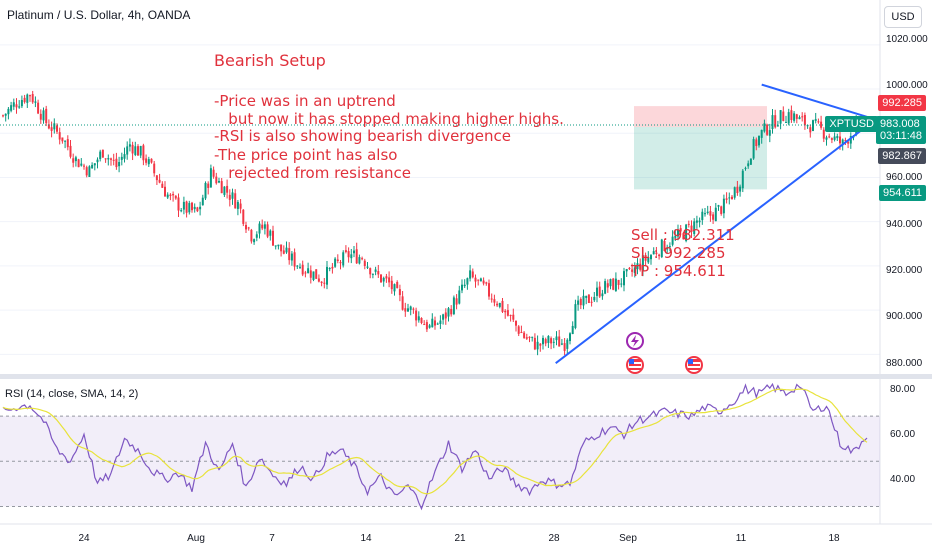  I want to click on setup-line-3: -Price was in an uptrend, so click(305, 101).